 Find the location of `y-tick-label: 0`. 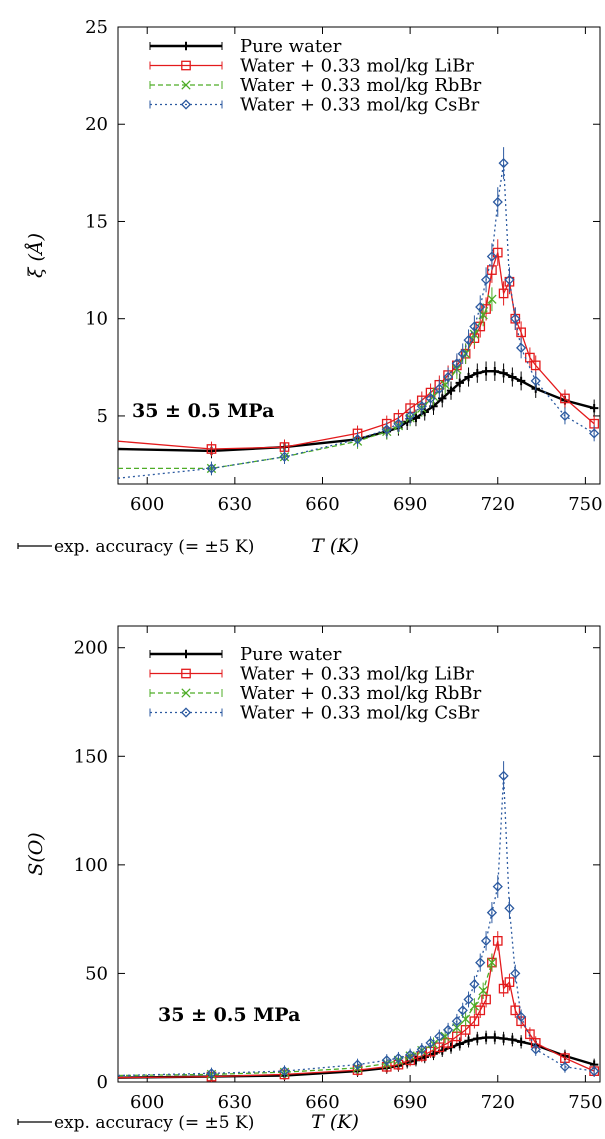

y-tick-label: 0 is located at coordinates (102, 1082).